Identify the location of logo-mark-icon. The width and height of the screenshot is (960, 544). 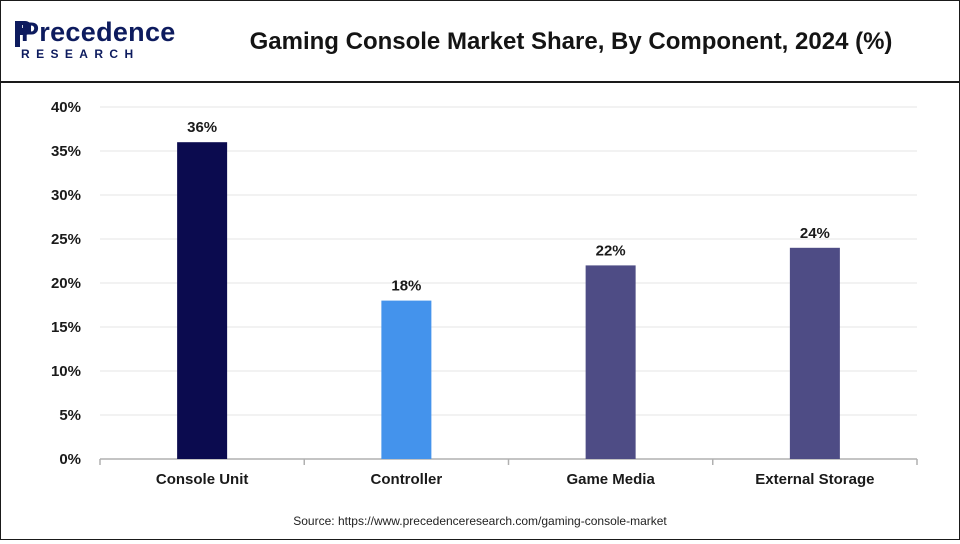
(23, 34).